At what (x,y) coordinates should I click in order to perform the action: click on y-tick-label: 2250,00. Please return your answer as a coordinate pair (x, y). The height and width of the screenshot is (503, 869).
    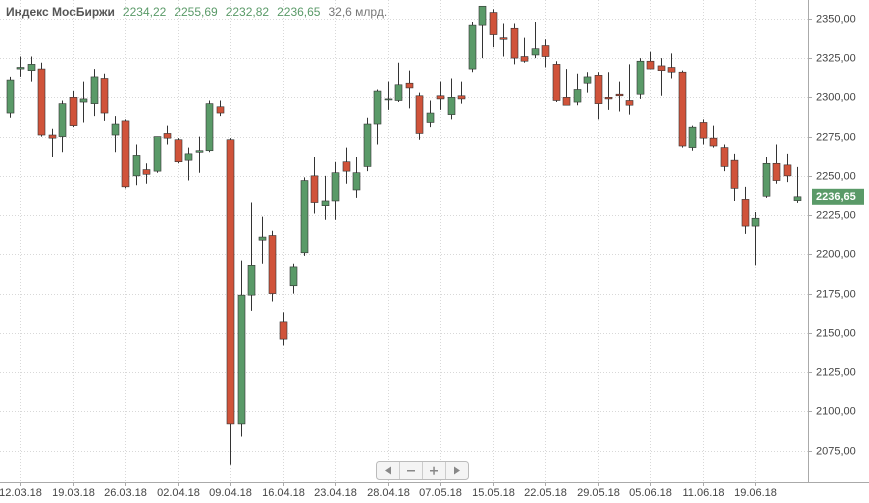
    Looking at the image, I should click on (836, 176).